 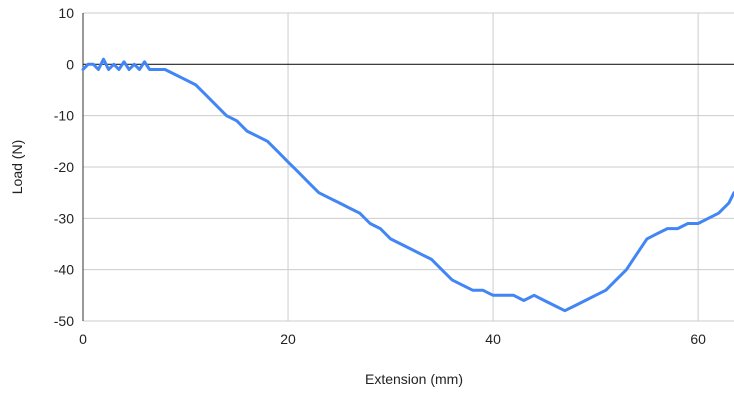 What do you see at coordinates (64, 218) in the screenshot?
I see `y-tick-label: -30` at bounding box center [64, 218].